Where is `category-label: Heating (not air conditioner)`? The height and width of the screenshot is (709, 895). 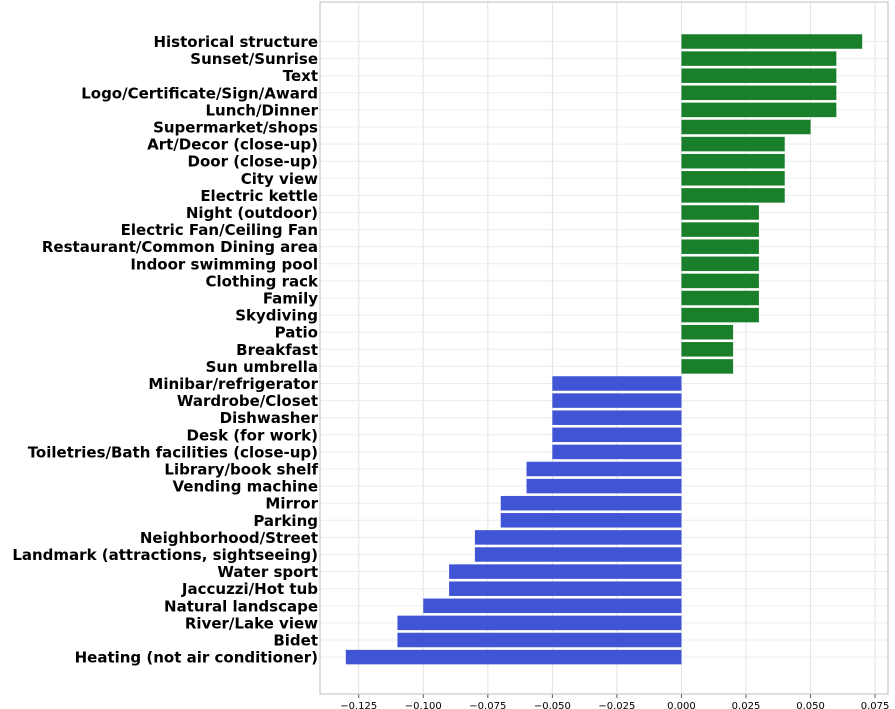 category-label: Heating (not air conditioner) is located at coordinates (196, 658).